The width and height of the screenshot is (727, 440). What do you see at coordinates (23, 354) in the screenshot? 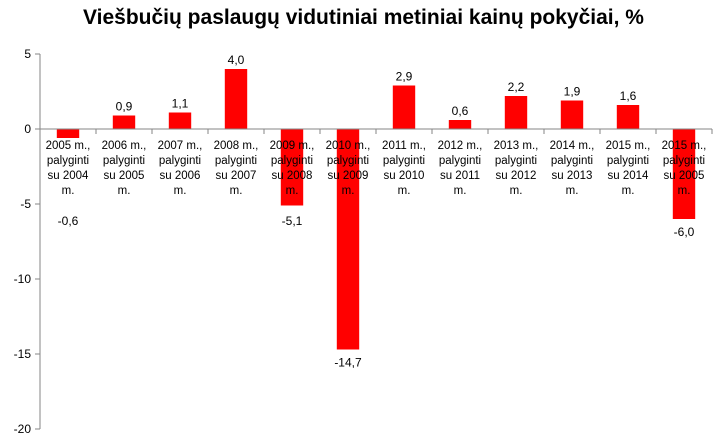
I see `y-tick-label: -15` at bounding box center [23, 354].